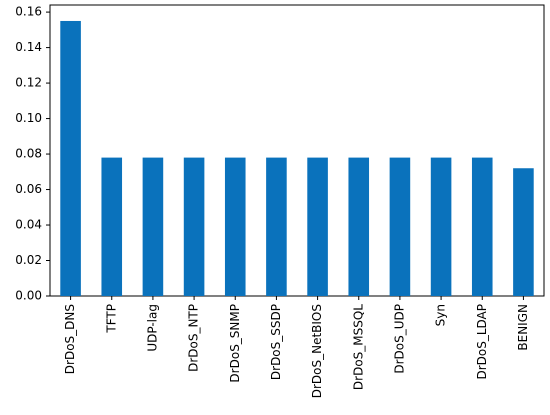 The height and width of the screenshot is (415, 550). What do you see at coordinates (70, 339) in the screenshot?
I see `x-tick-label: DrDoS_DNS` at bounding box center [70, 339].